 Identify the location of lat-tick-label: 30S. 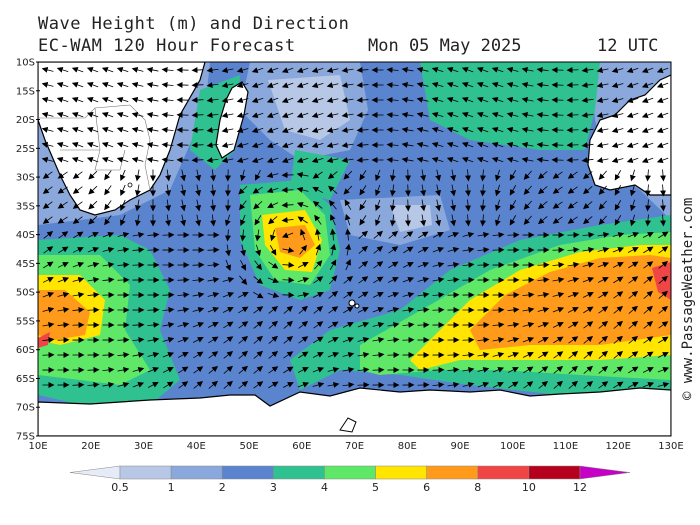
(25, 178).